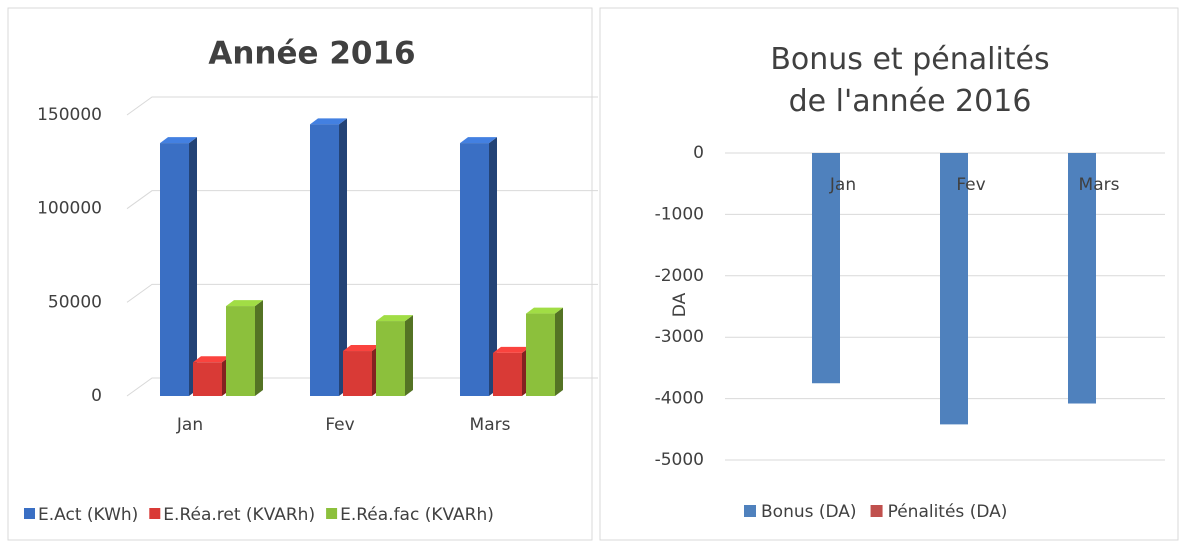  Describe the element at coordinates (88, 515) in the screenshot. I see `legend-label: E.Act (KWh)` at that location.